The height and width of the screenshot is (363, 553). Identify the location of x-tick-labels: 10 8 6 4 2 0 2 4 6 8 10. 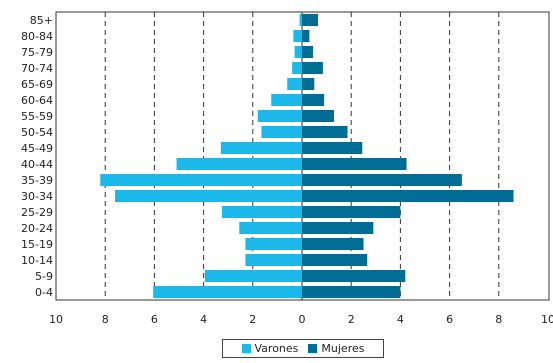
(301, 319).